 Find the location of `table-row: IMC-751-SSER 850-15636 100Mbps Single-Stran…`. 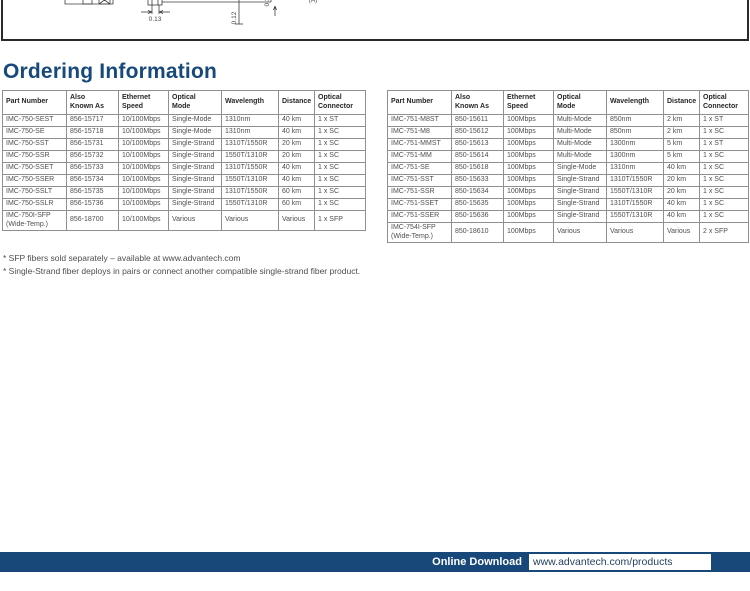

table-row: IMC-751-SSER 850-15636 100Mbps Single-Stran… is located at coordinates (568, 216).